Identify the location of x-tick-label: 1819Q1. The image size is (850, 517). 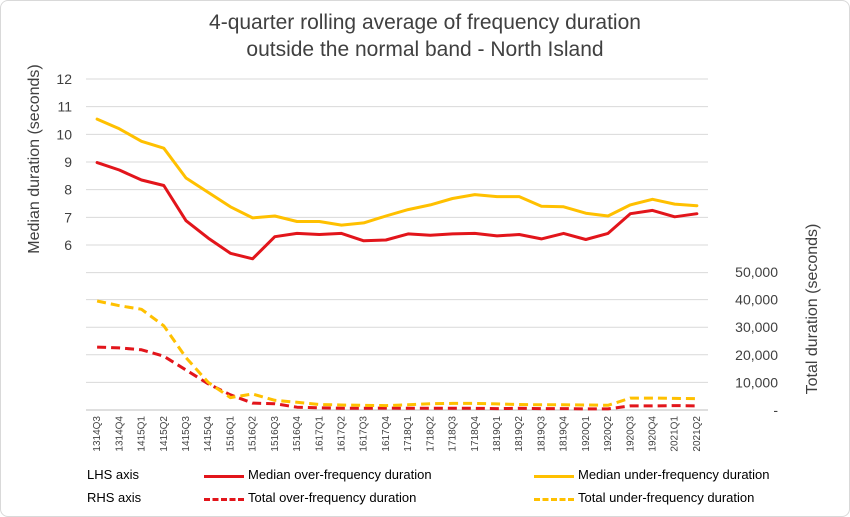
(497, 434).